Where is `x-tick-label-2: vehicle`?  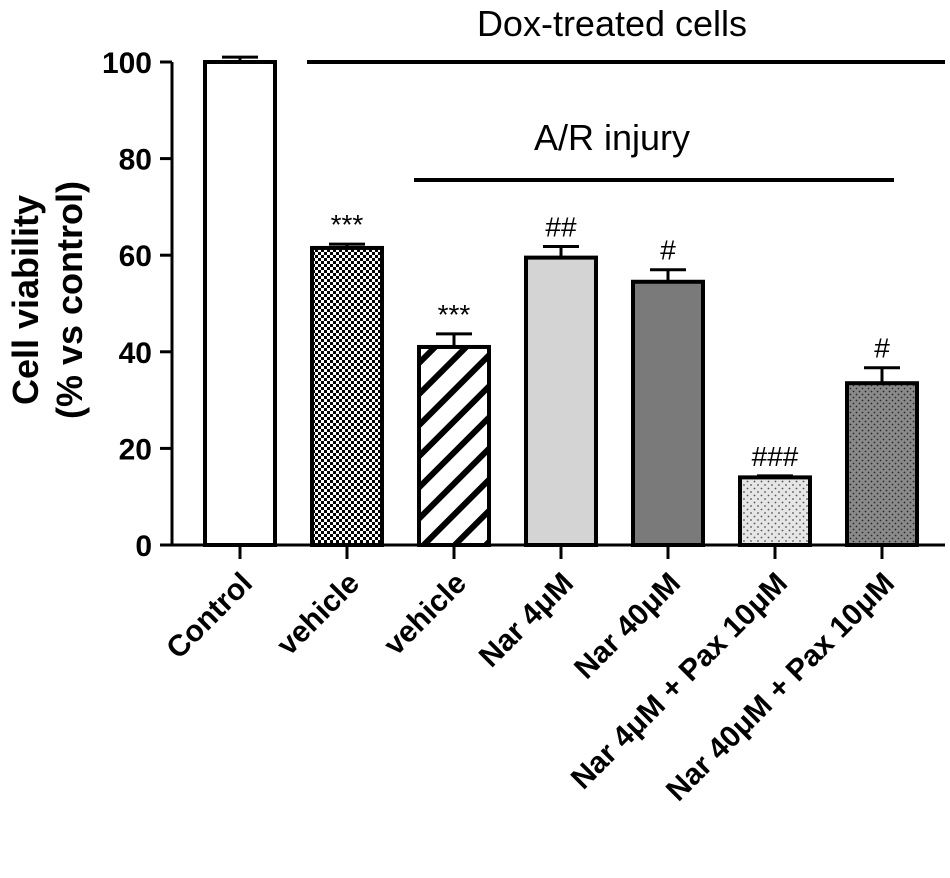 x-tick-label-2: vehicle is located at coordinates (318, 614).